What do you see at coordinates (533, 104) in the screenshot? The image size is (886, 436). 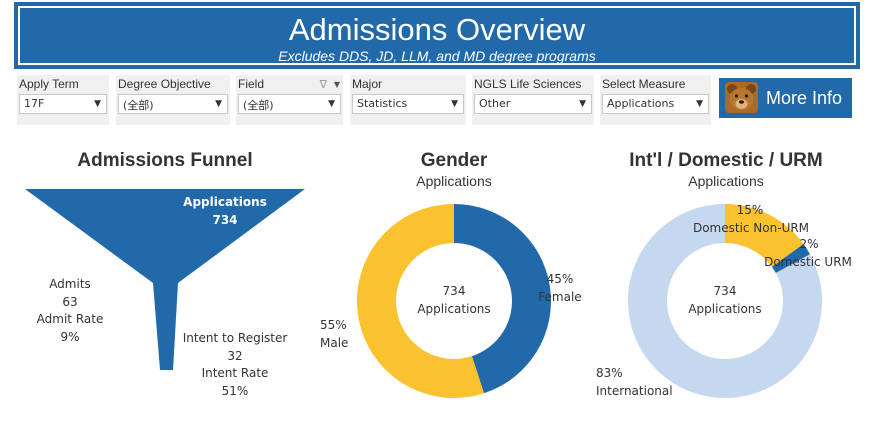 I see `ngls-dropdown: Other ▼` at bounding box center [533, 104].